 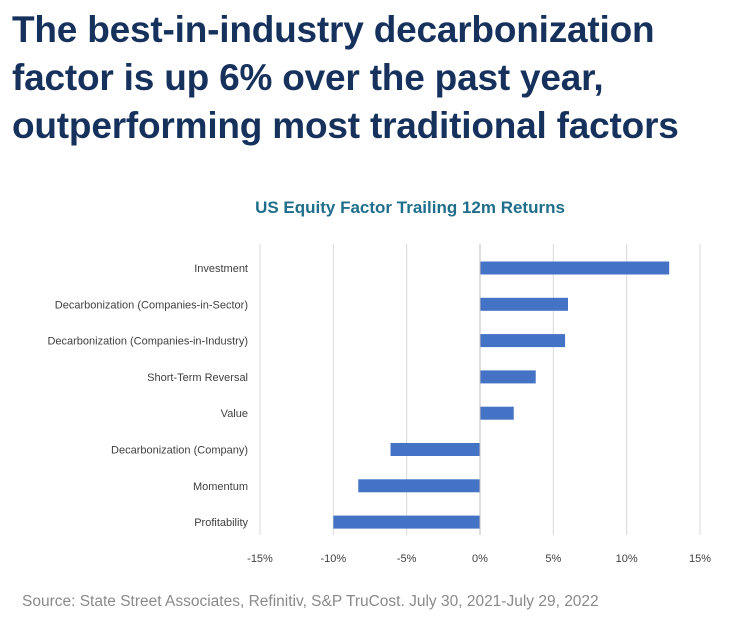 What do you see at coordinates (221, 523) in the screenshot?
I see `category-label: Profitability` at bounding box center [221, 523].